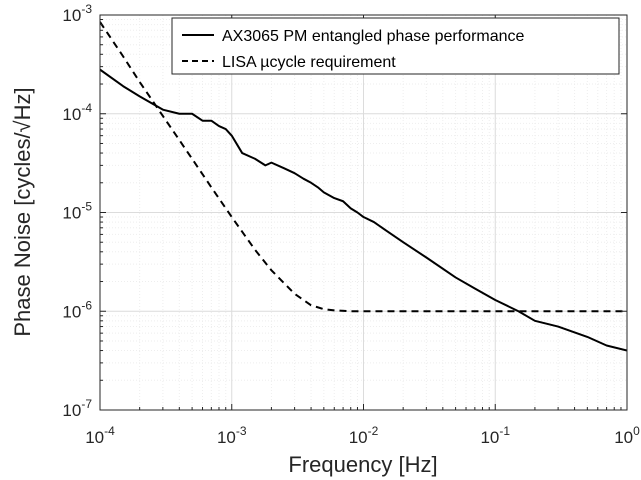 This screenshot has width=641, height=480. I want to click on y-tick-label: 10⁻⁷, so click(77, 408).